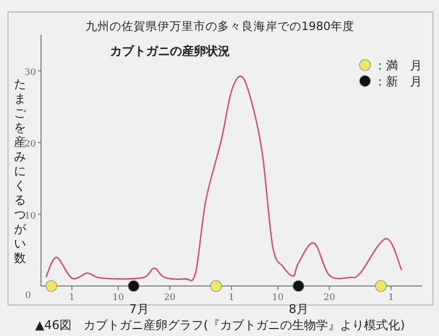  Describe the element at coordinates (398, 81) in the screenshot. I see `legend-label: ：新 月` at that location.